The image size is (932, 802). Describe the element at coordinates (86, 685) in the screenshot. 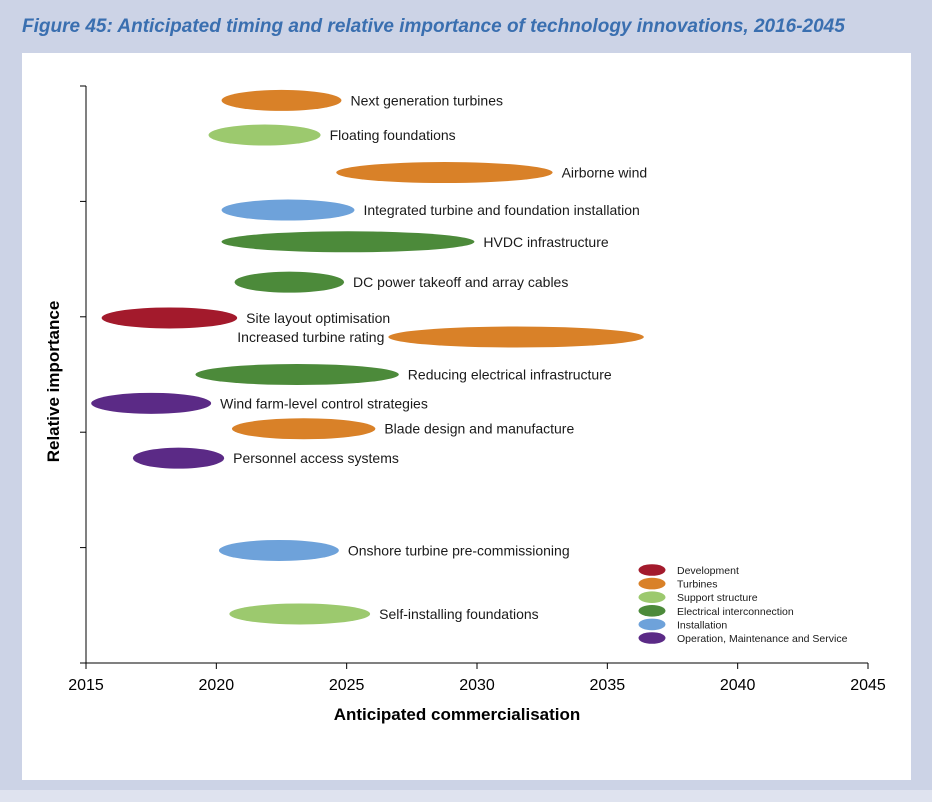

I see `x-tick-label: 2015` at that location.